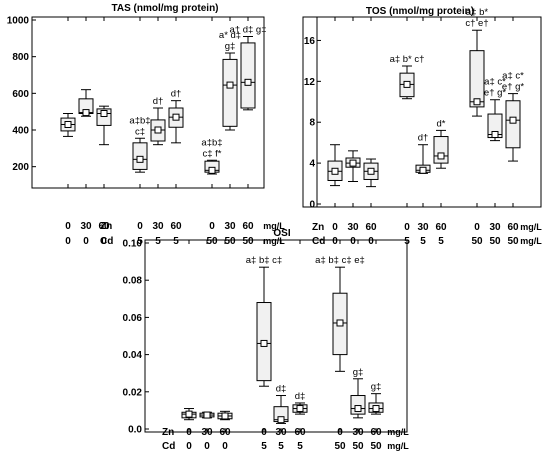 This screenshot has width=550, height=459. Describe the element at coordinates (312, 123) in the screenshot. I see `y-tick-label: 8` at that location.